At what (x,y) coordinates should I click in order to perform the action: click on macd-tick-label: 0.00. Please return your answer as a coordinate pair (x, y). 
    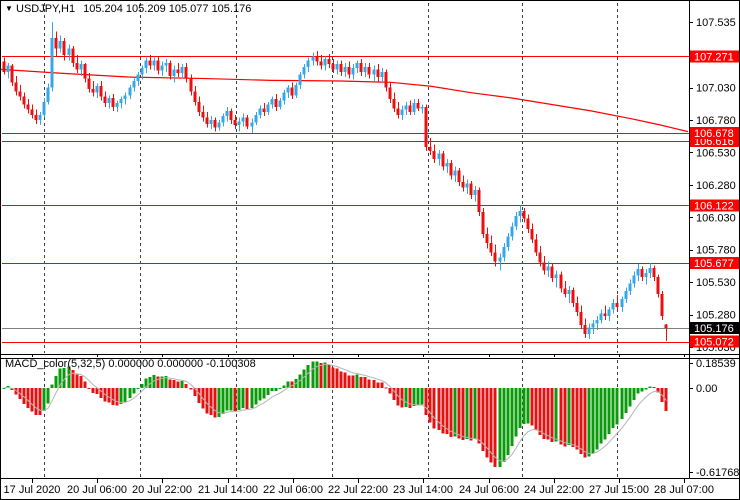
    Looking at the image, I should click on (706, 389).